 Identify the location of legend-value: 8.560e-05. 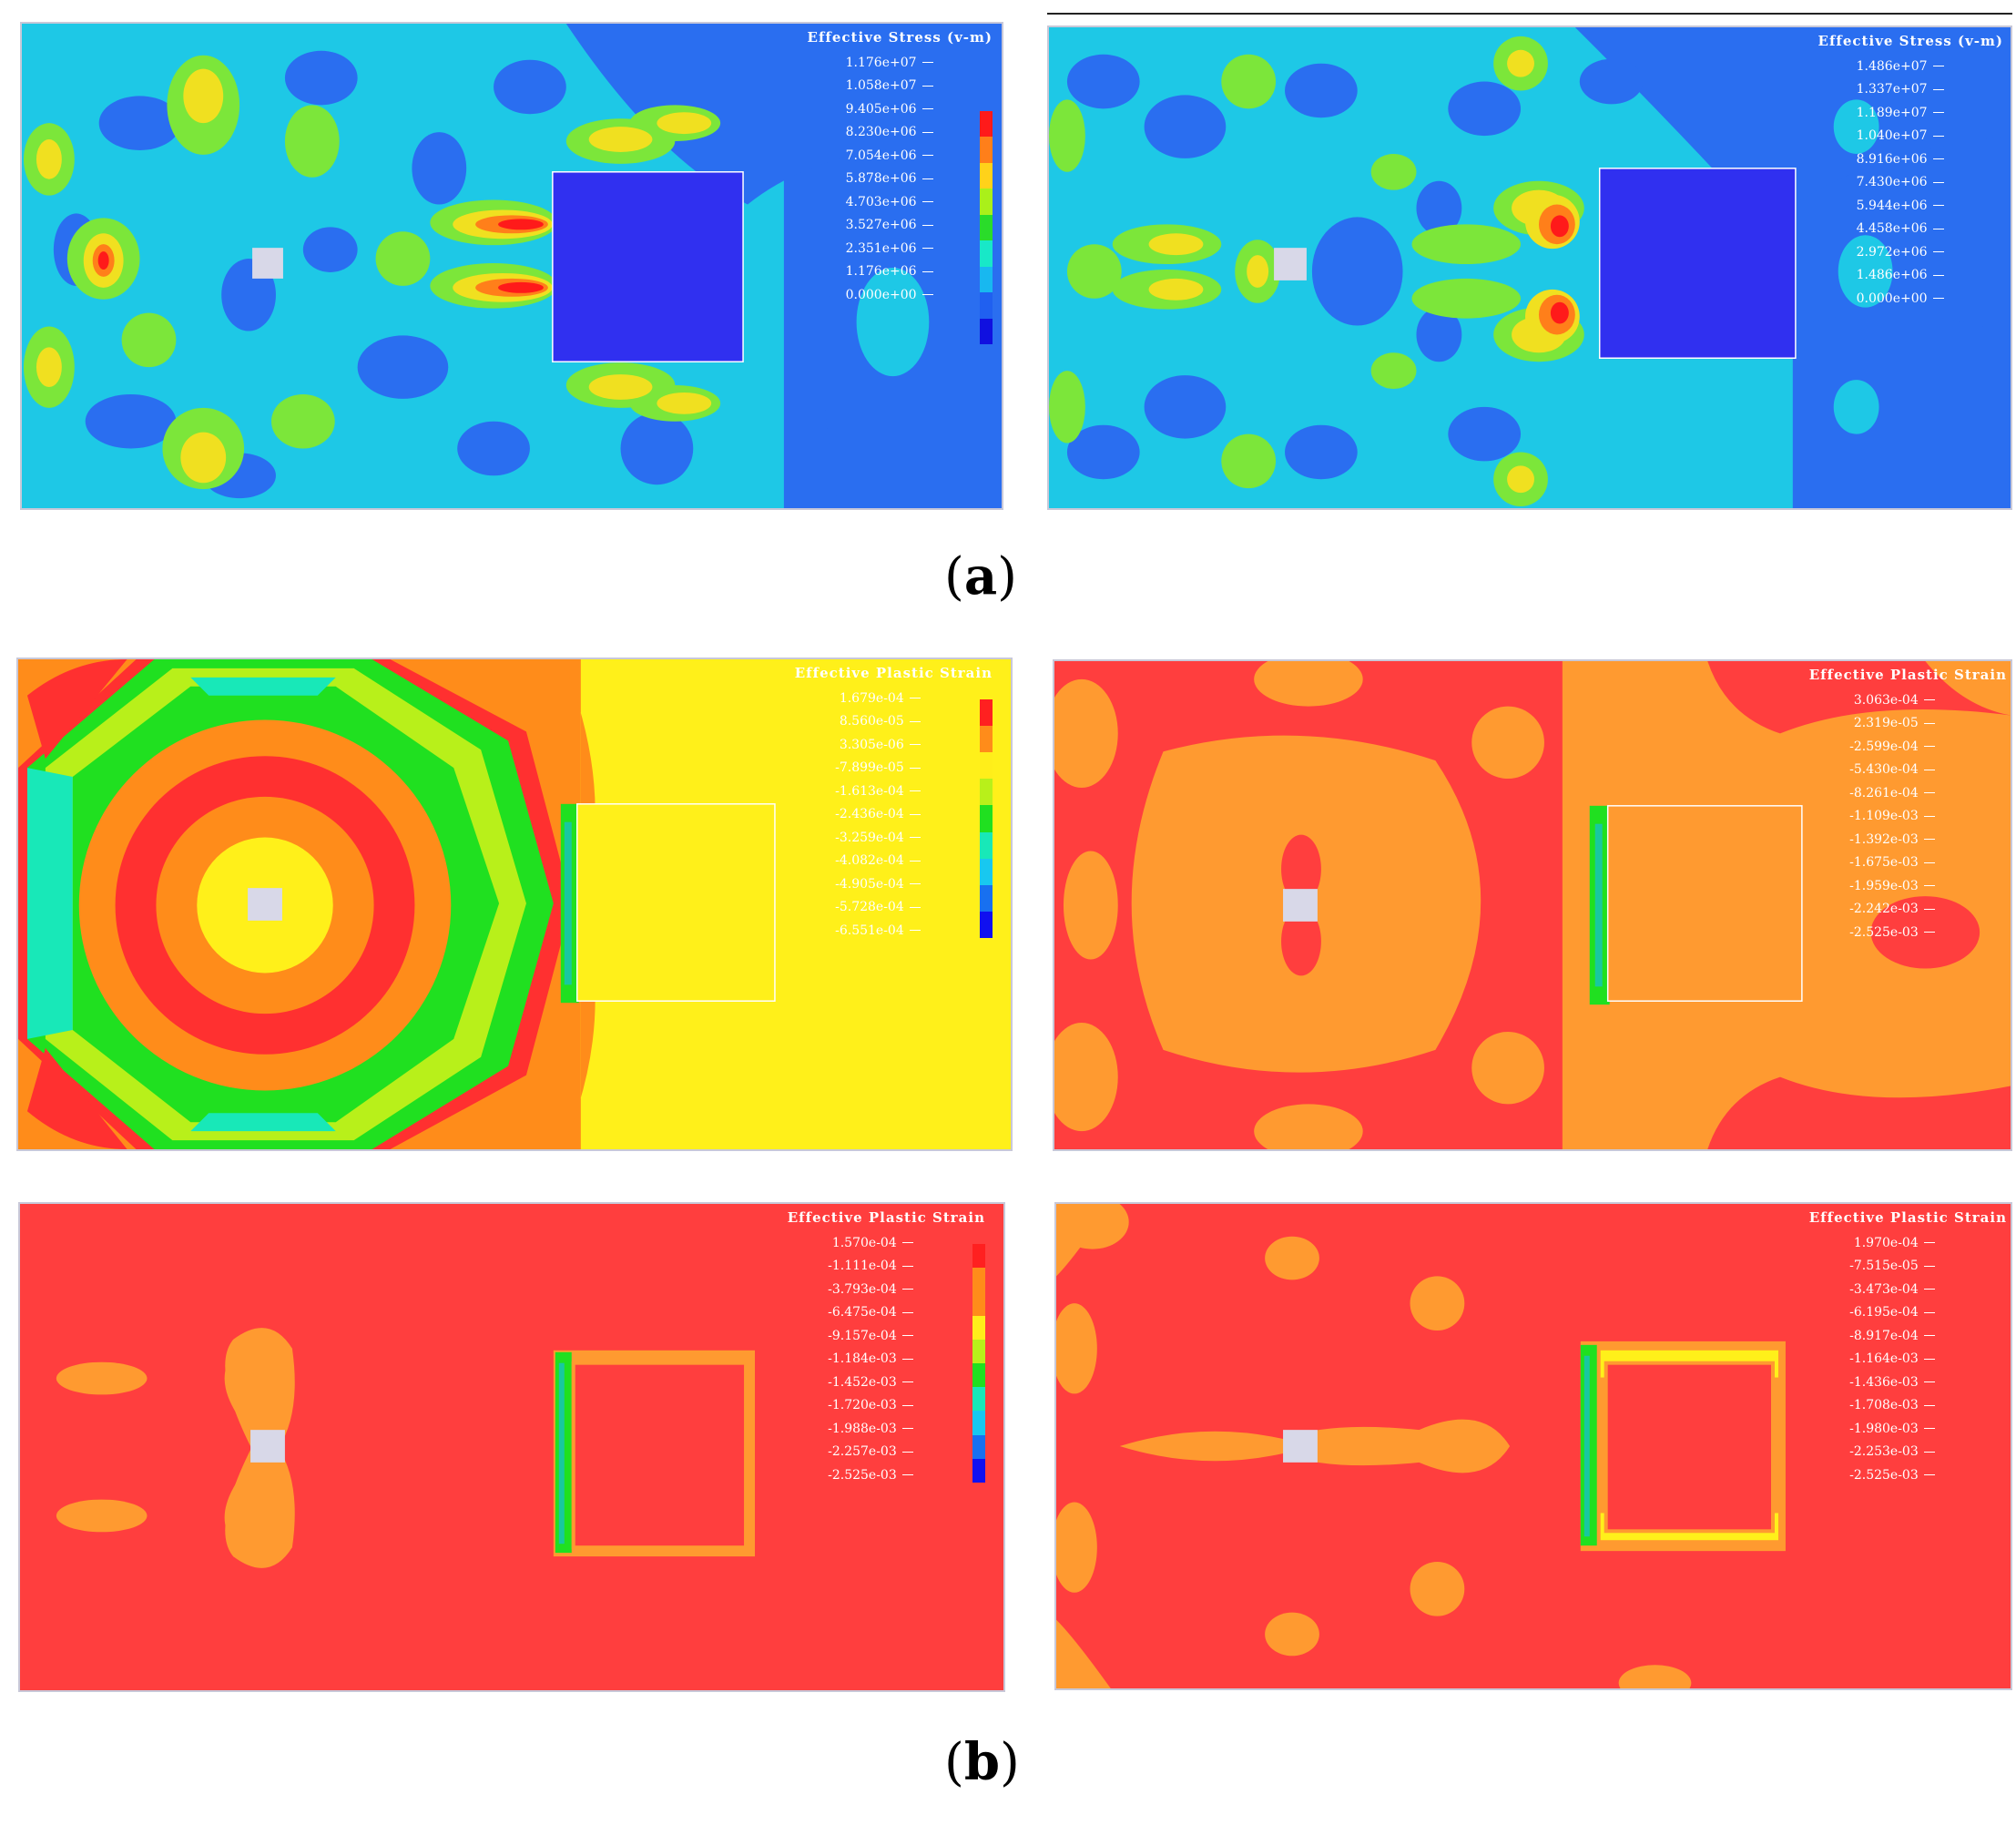
(872, 721).